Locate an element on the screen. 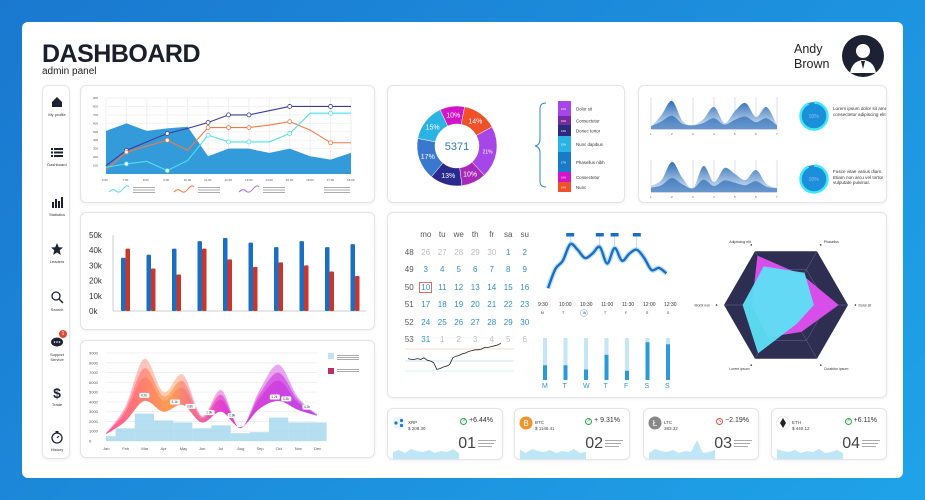 This screenshot has width=925, height=500. sidebar-item-label: Support Service is located at coordinates (56, 357).